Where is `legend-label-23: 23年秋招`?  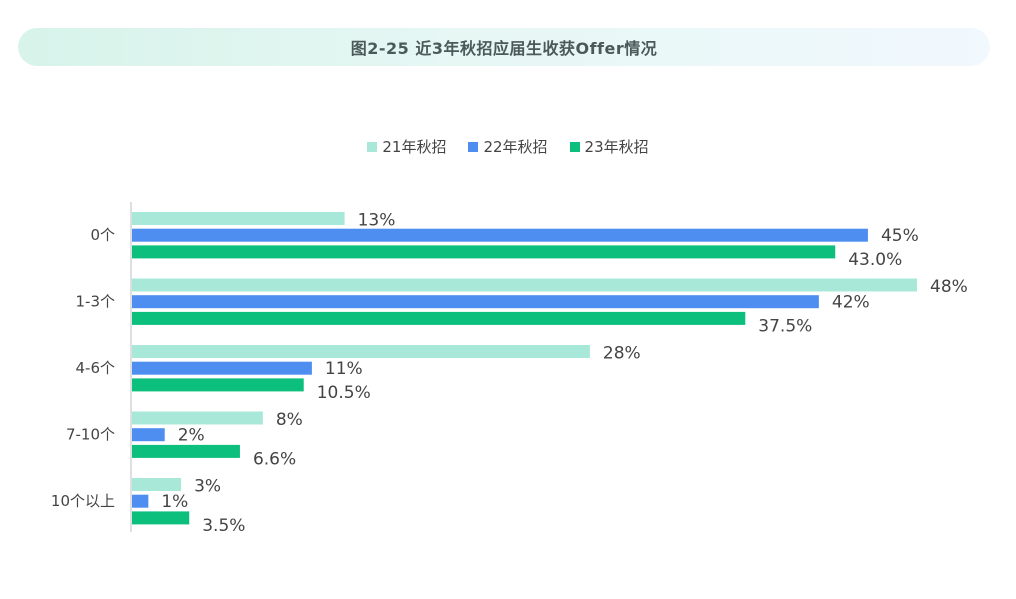 legend-label-23: 23年秋招 is located at coordinates (616, 147).